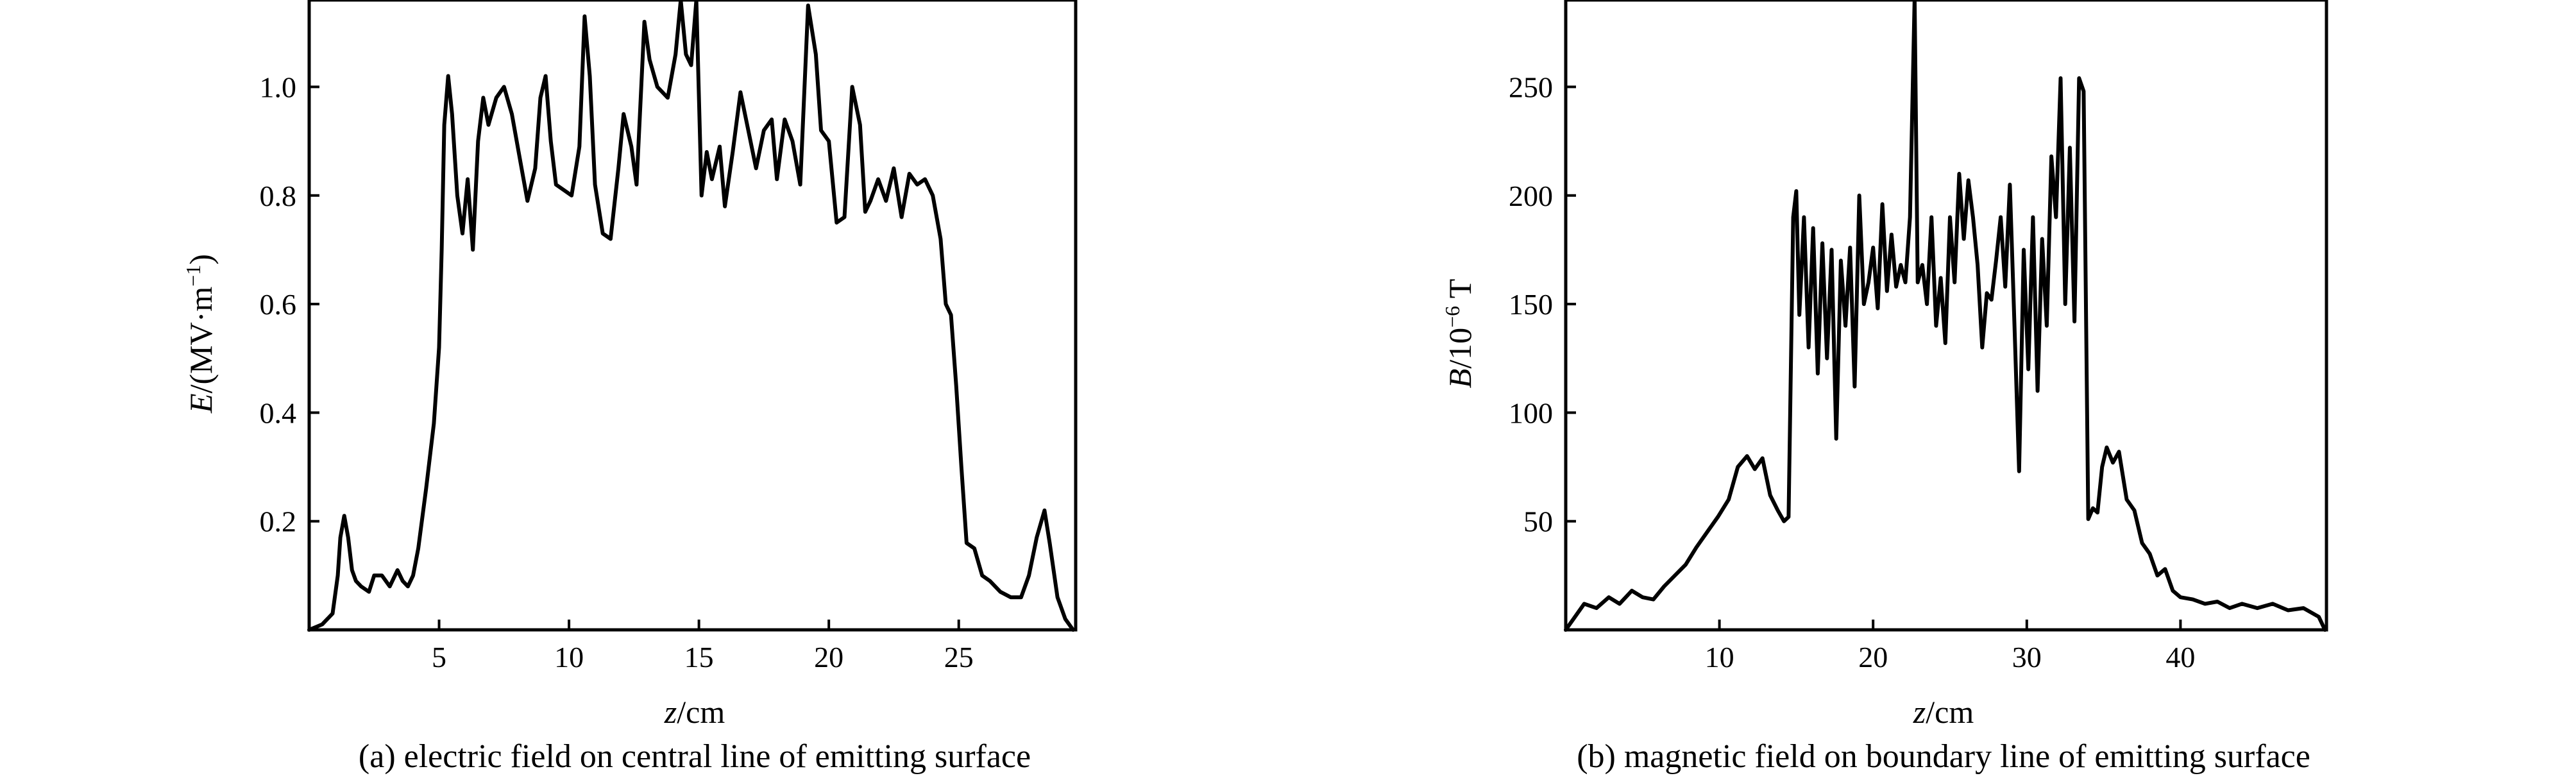 The image size is (2576, 778). What do you see at coordinates (1719, 657) in the screenshot?
I see `panel-b-x-tick-label: 10` at bounding box center [1719, 657].